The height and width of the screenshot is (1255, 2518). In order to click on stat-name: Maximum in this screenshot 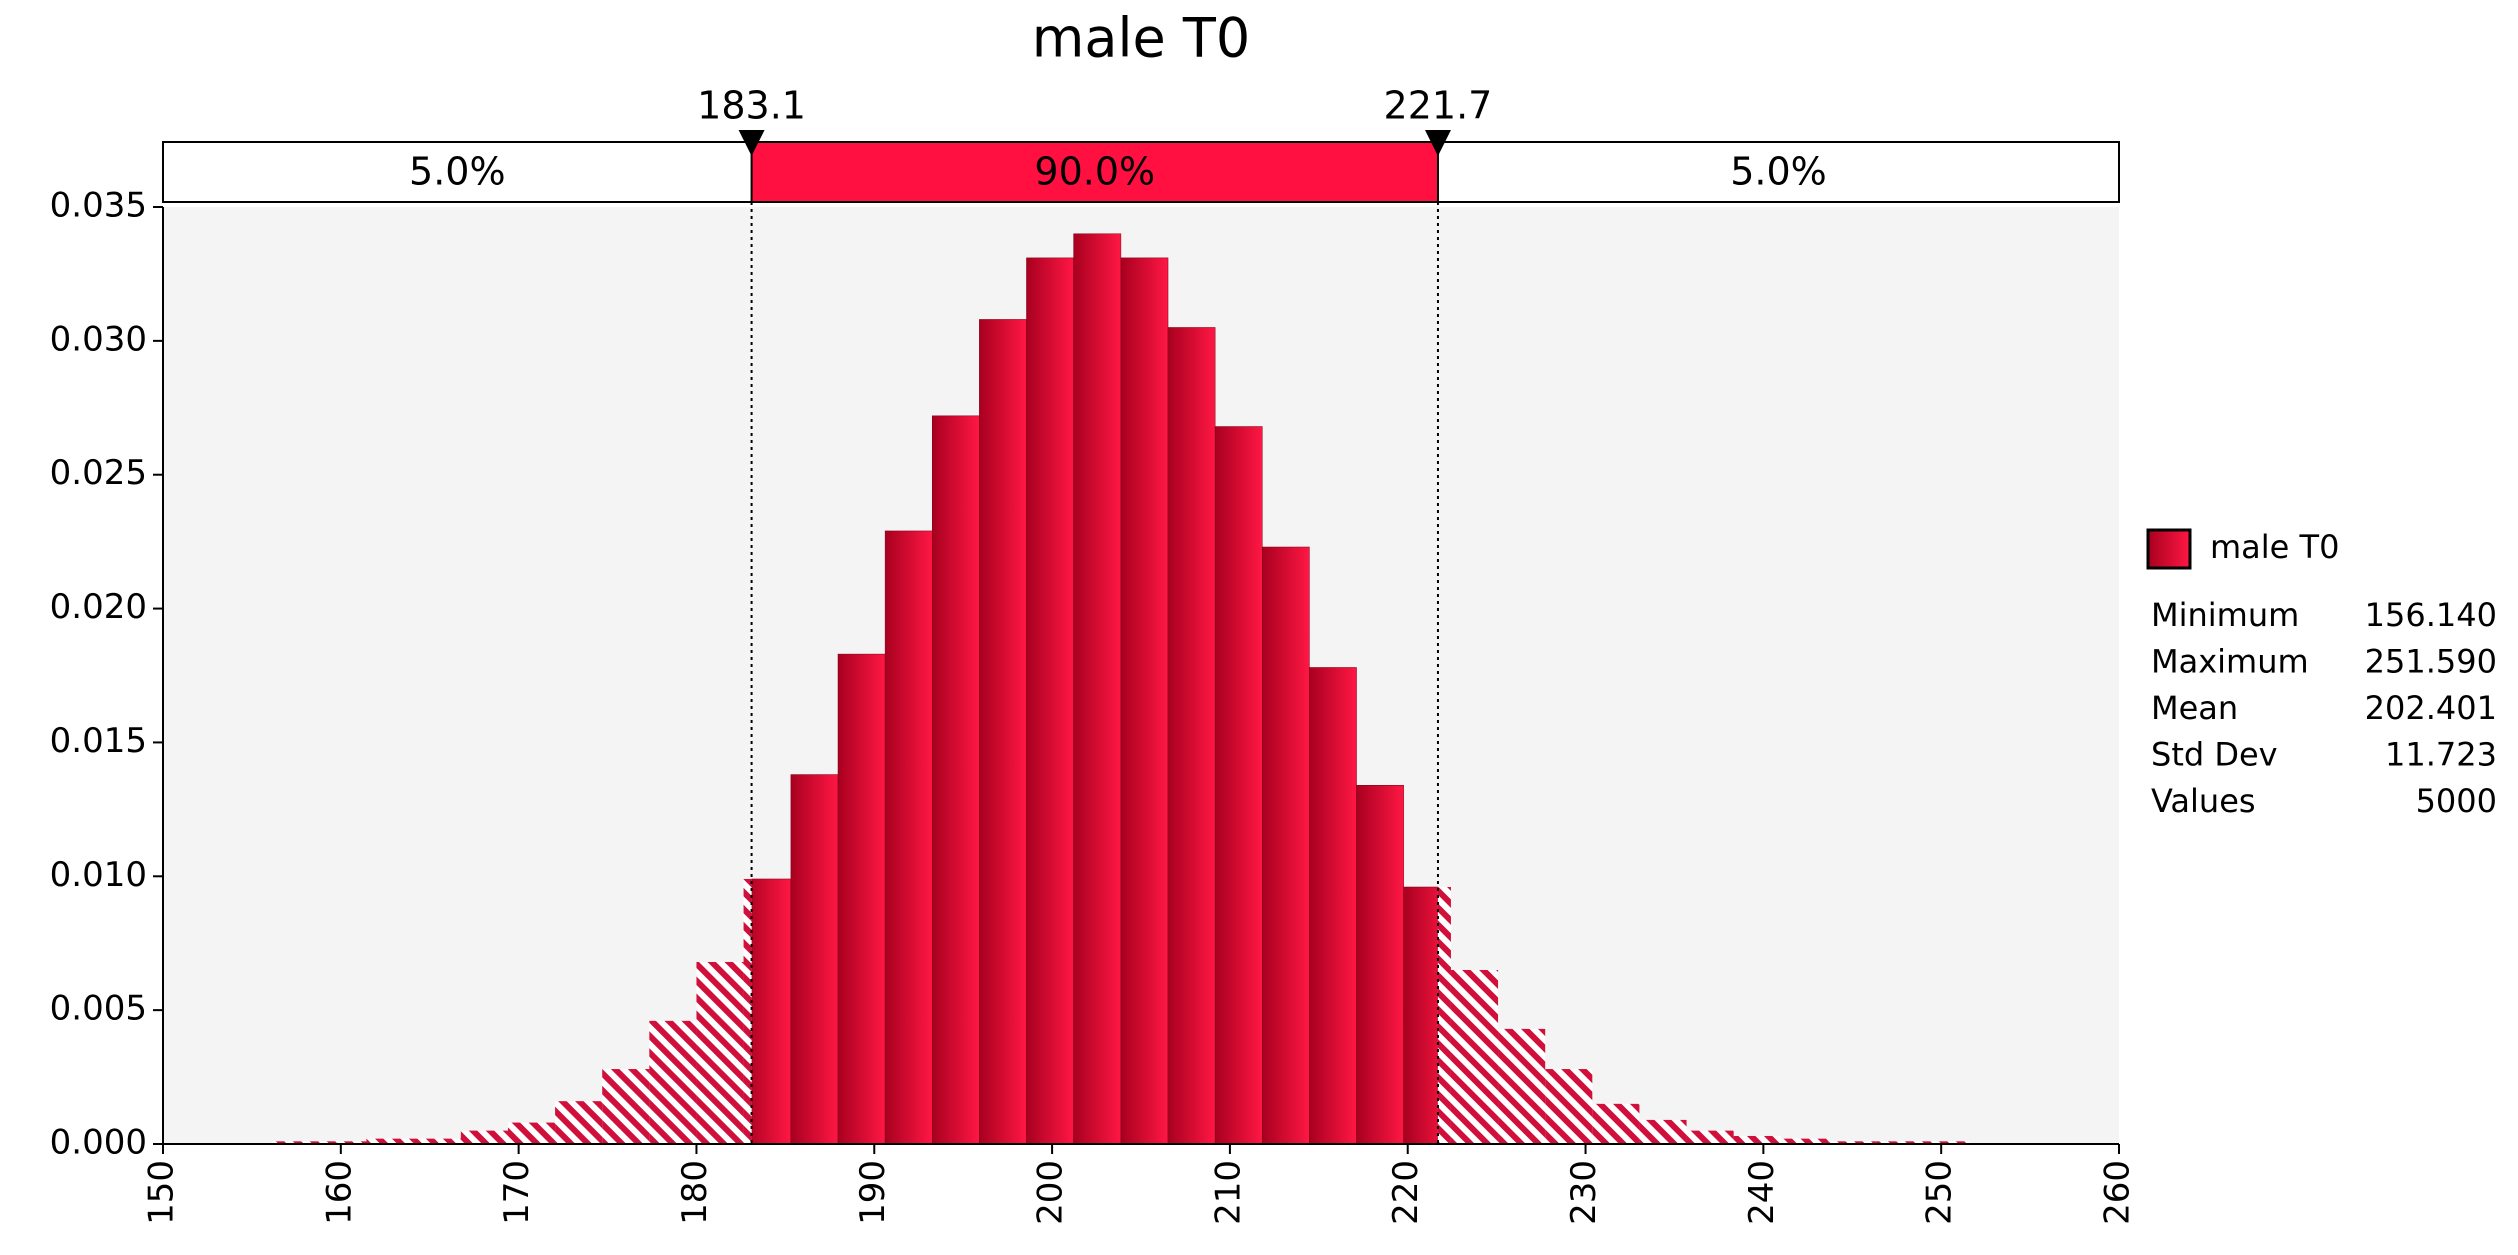, I will do `click(2230, 662)`.